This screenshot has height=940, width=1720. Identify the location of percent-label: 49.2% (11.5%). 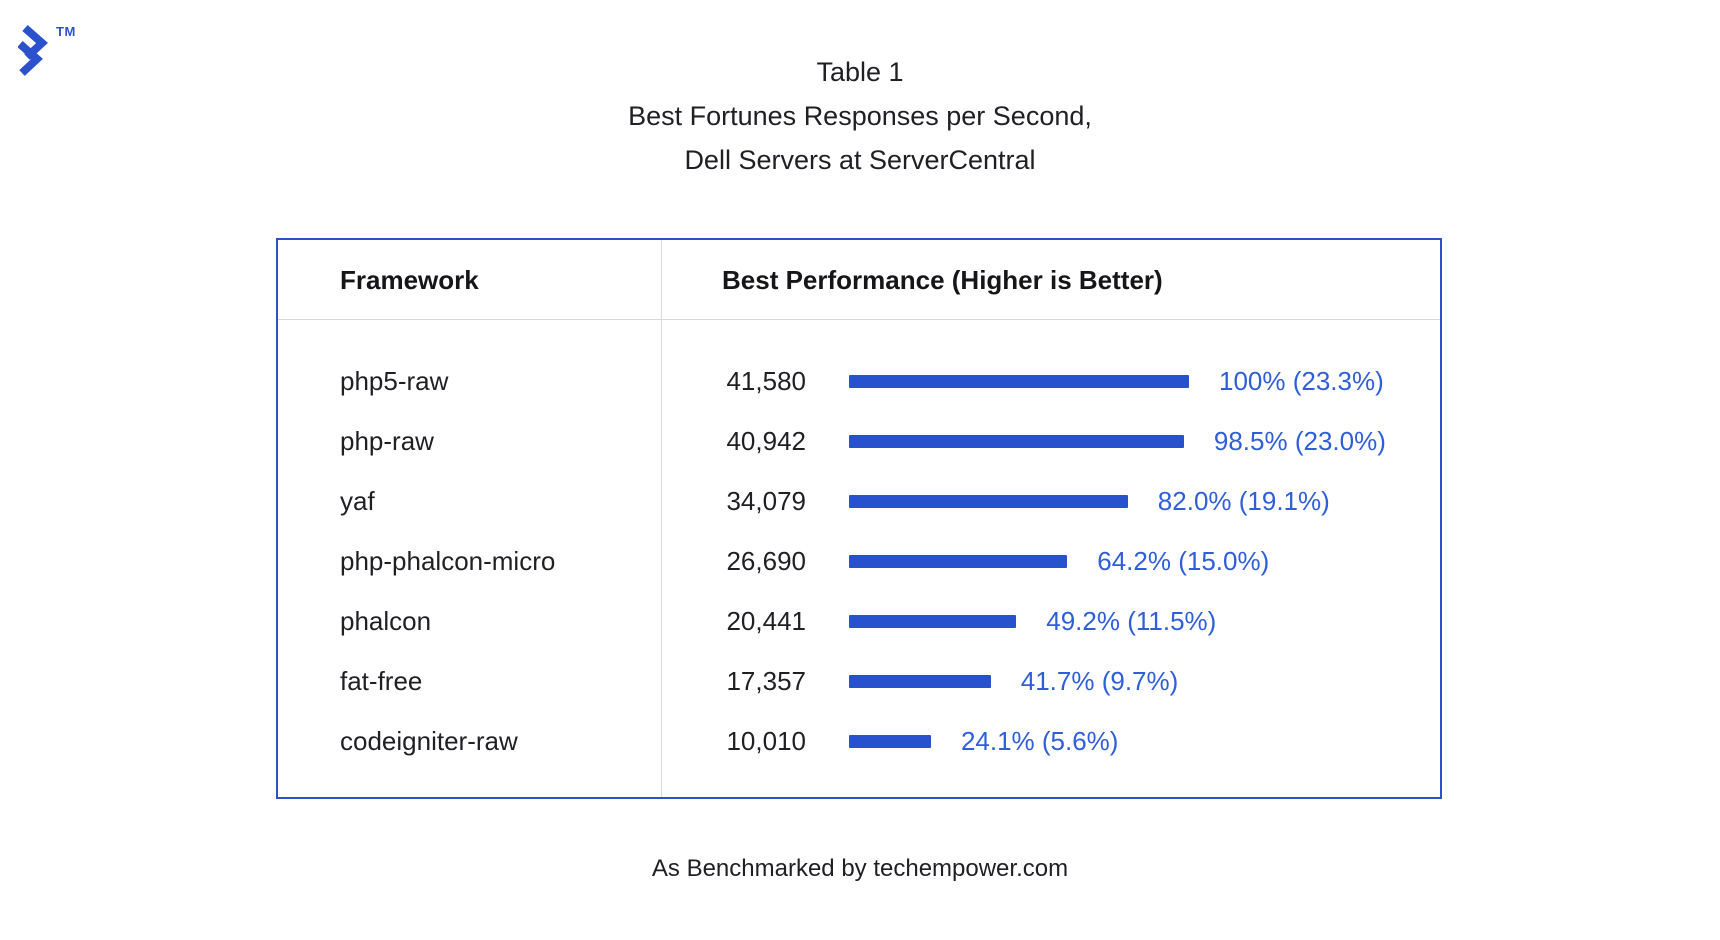
(1131, 620).